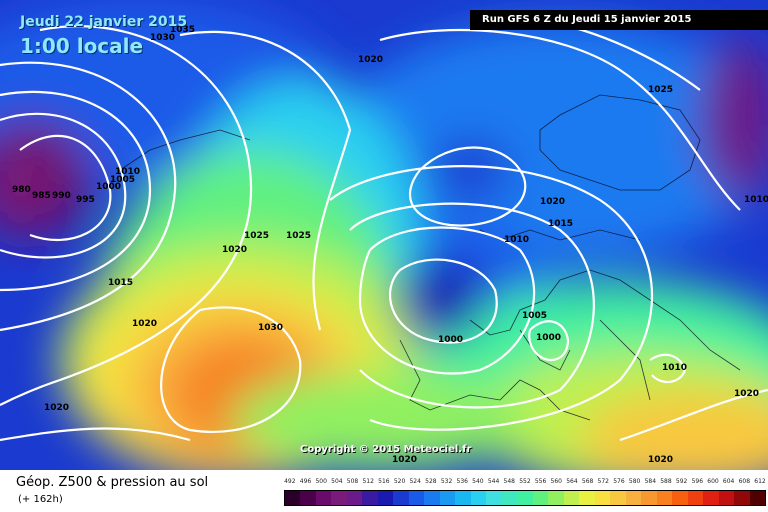 The width and height of the screenshot is (768, 512). I want to click on legend-value: 556, so click(540, 481).